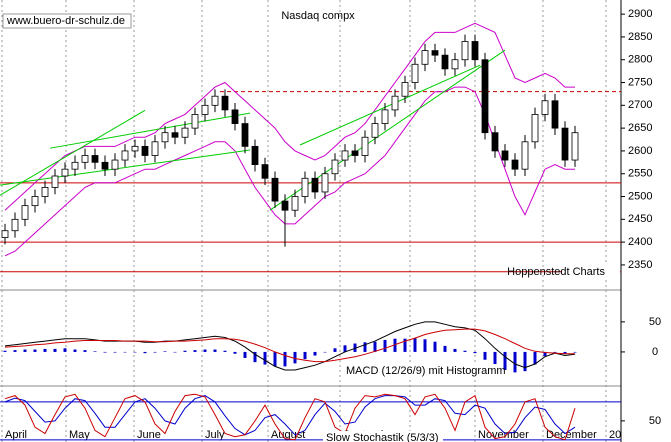  What do you see at coordinates (215, 435) in the screenshot?
I see `x-tick-label: July` at bounding box center [215, 435].